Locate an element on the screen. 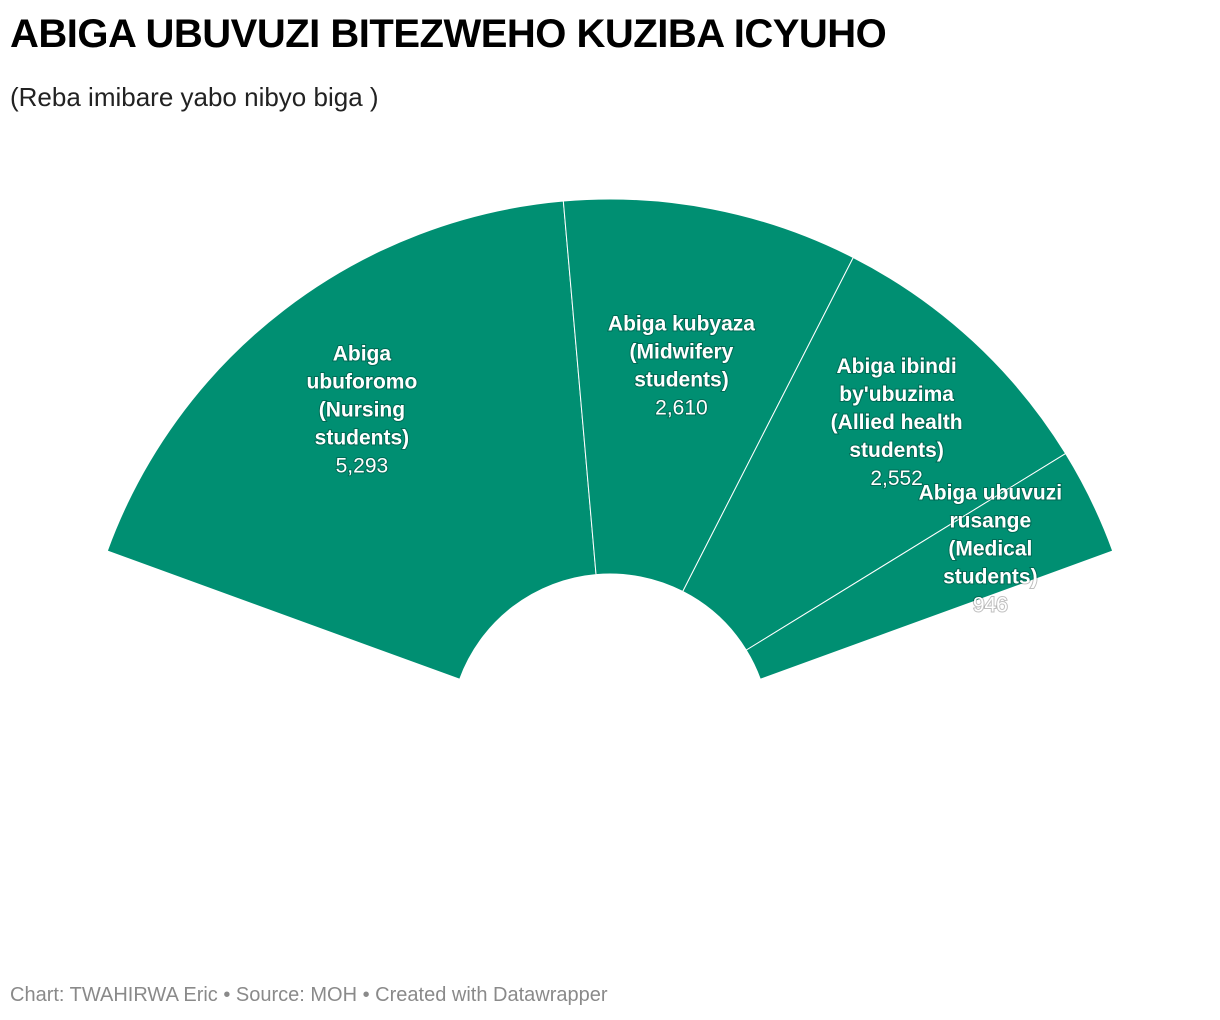 The width and height of the screenshot is (1220, 1020). slice-3-label-line: (Allied health is located at coordinates (897, 422).